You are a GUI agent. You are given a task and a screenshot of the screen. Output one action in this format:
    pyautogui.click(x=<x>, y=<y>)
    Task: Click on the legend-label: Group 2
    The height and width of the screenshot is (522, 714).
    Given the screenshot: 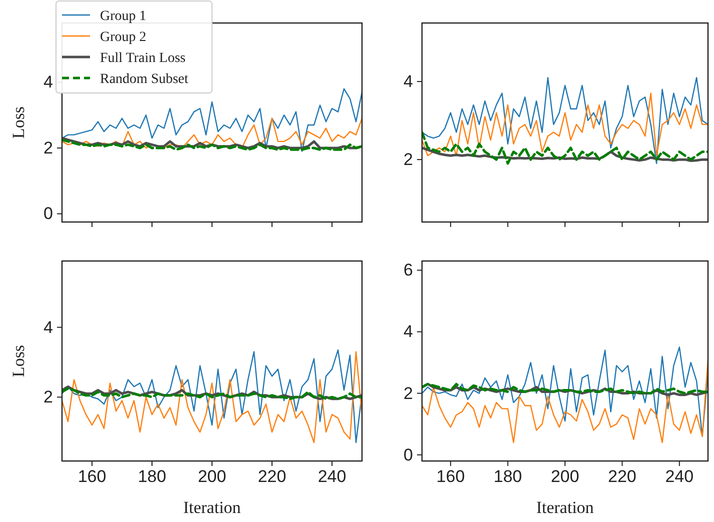 What is the action you would take?
    pyautogui.click(x=123, y=37)
    